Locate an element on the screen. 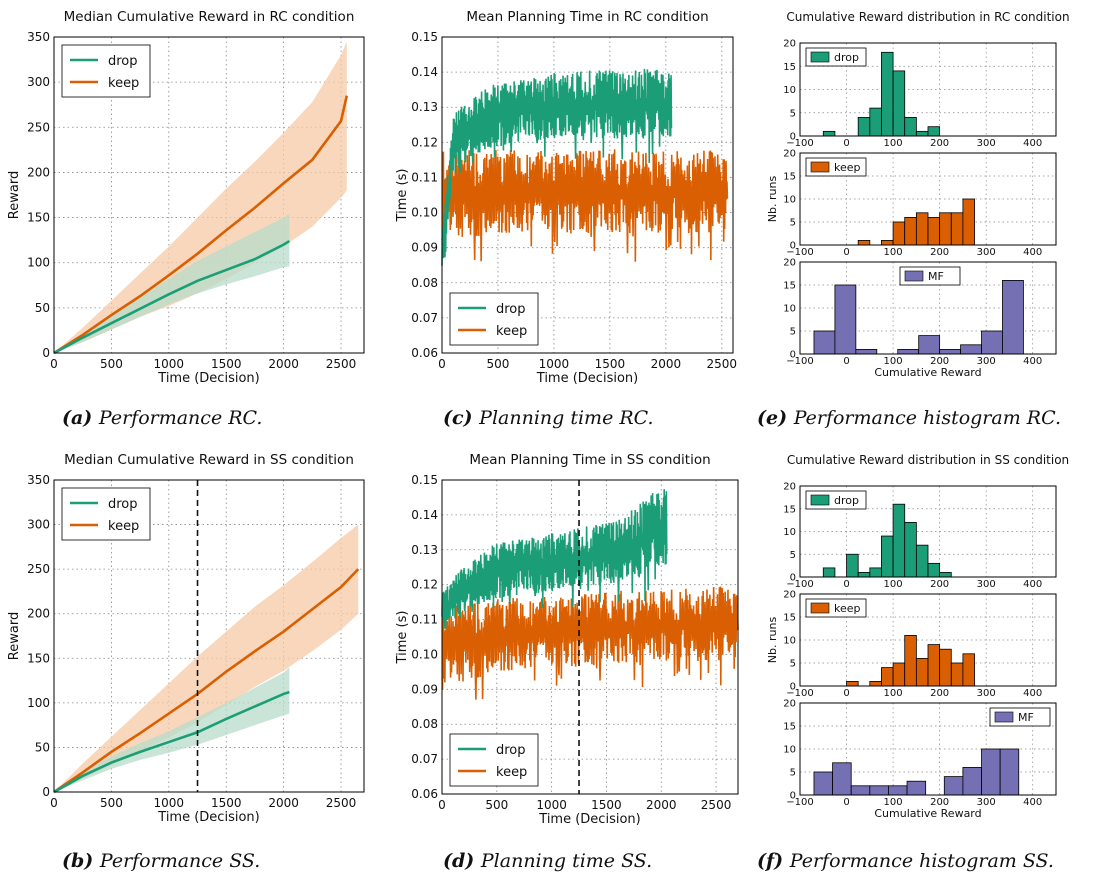 The image size is (1101, 875). caption-f: (f) Performance histogram SS. is located at coordinates (905, 861).